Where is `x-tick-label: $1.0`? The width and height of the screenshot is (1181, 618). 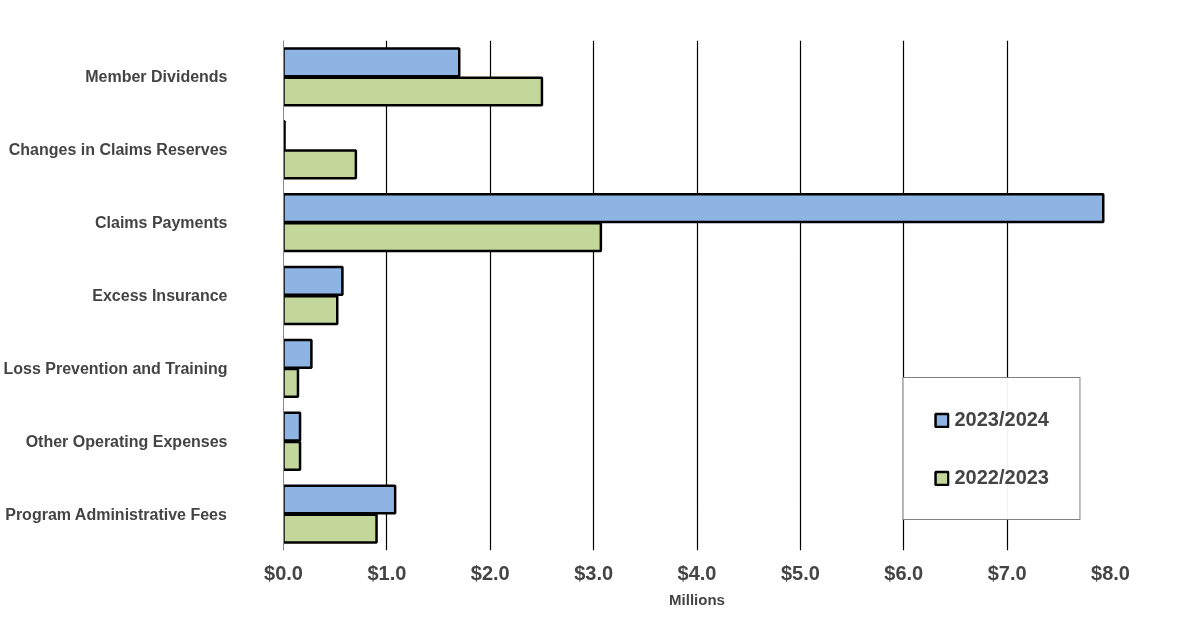
x-tick-label: $1.0 is located at coordinates (387, 572).